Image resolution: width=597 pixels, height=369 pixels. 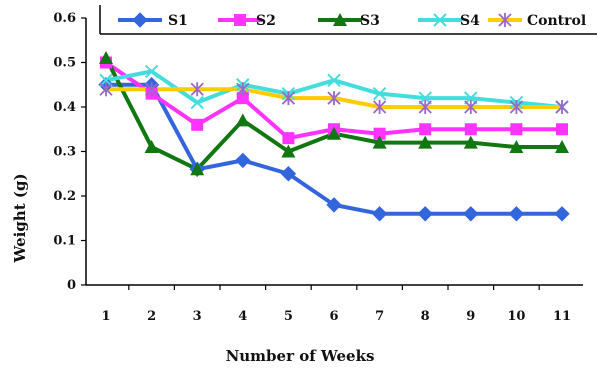 What do you see at coordinates (440, 20) in the screenshot?
I see `legend-marker-s4` at bounding box center [440, 20].